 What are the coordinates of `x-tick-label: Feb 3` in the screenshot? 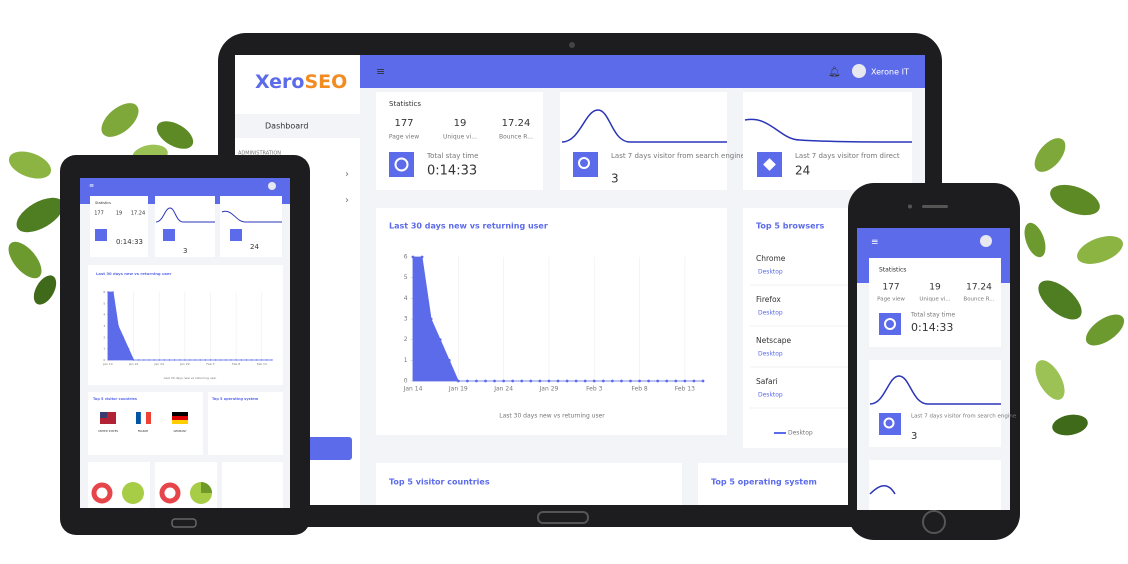 It's located at (594, 388).